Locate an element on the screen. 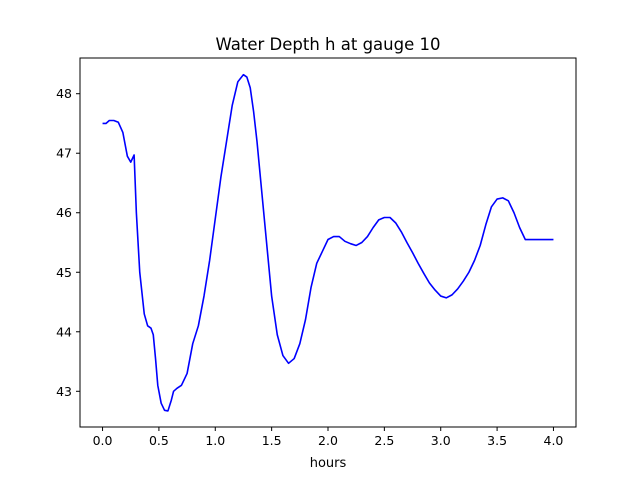 The height and width of the screenshot is (480, 640). x-tick-label: 0.0 is located at coordinates (103, 440).